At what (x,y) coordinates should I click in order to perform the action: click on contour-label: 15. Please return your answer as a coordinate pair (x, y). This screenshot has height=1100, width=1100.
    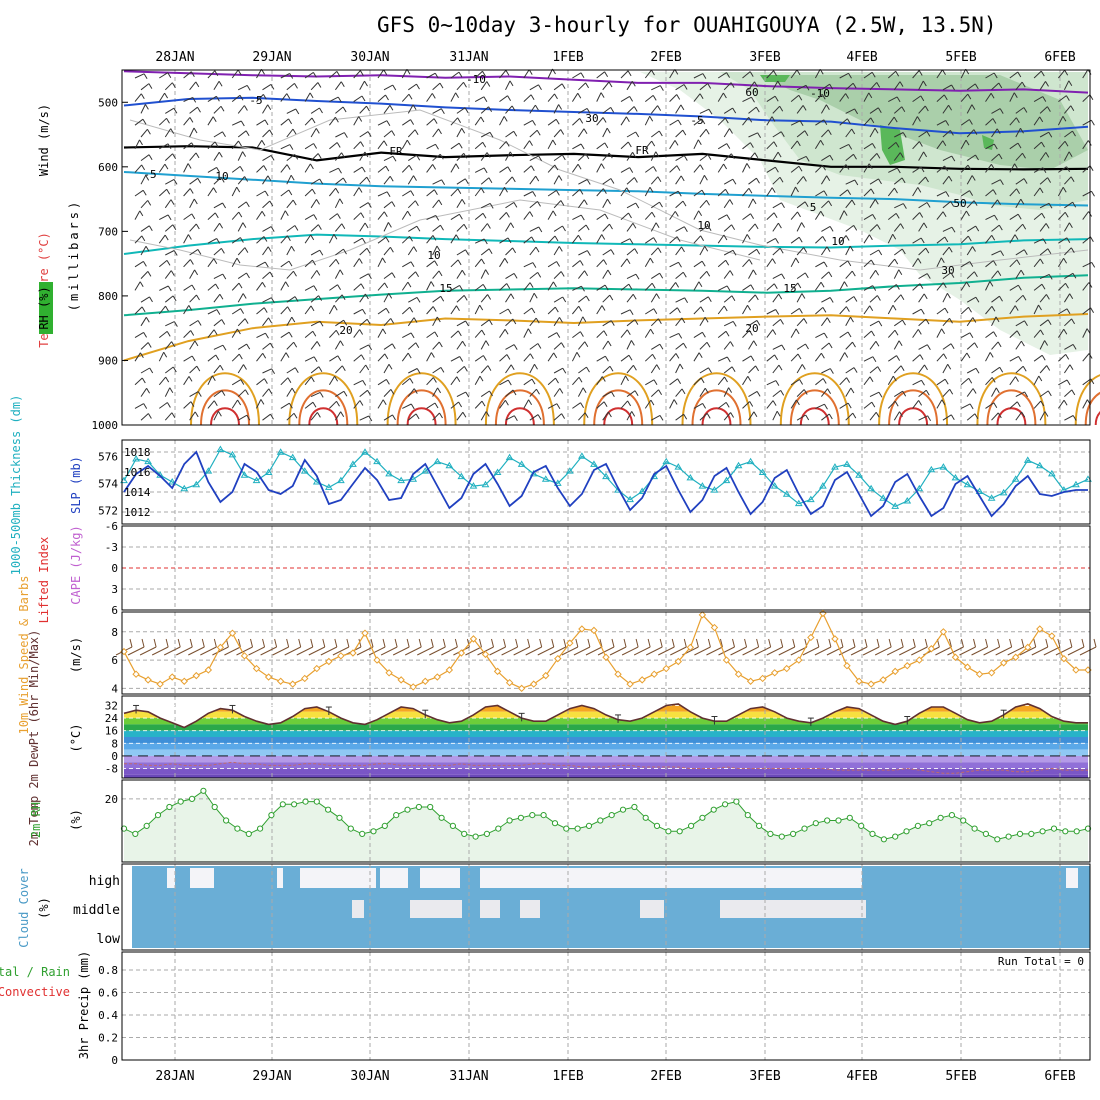
    Looking at the image, I should click on (789, 288).